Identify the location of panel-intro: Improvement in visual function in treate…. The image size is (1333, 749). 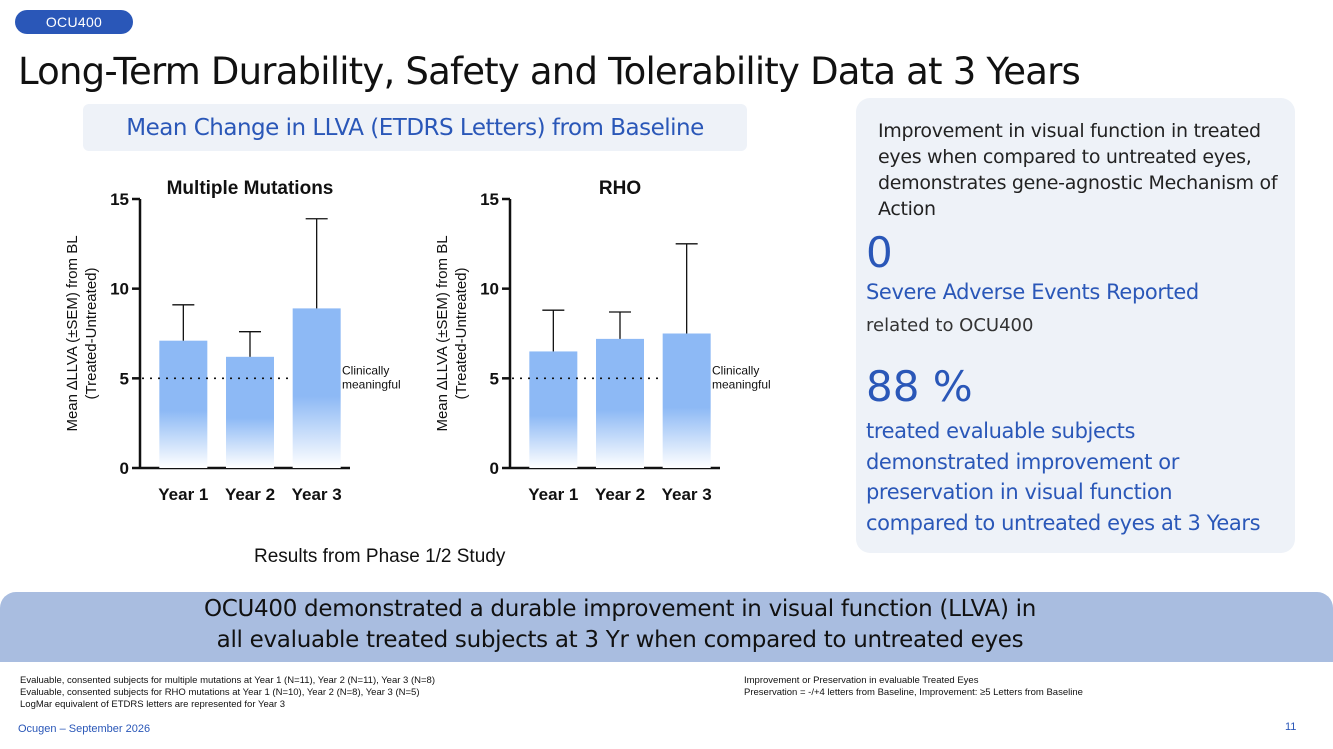
(1078, 170).